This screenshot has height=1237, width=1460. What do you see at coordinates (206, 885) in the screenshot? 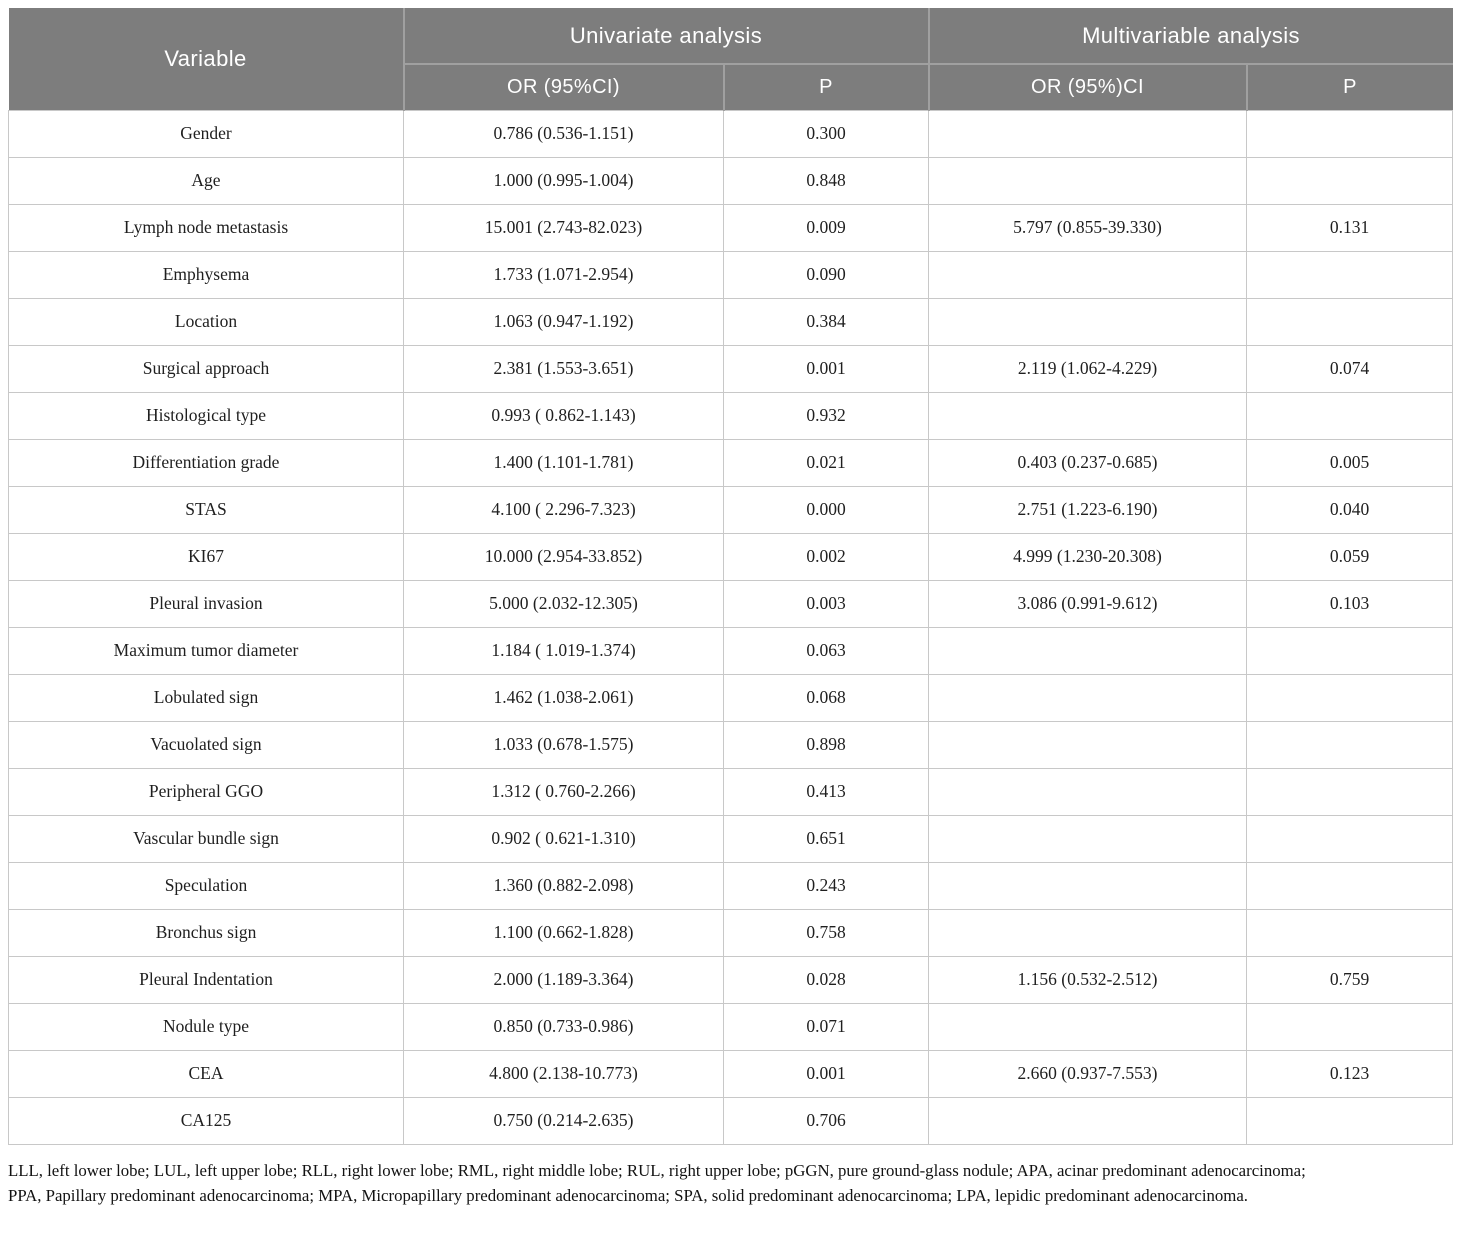
I see `variable-cell: Speculation` at bounding box center [206, 885].